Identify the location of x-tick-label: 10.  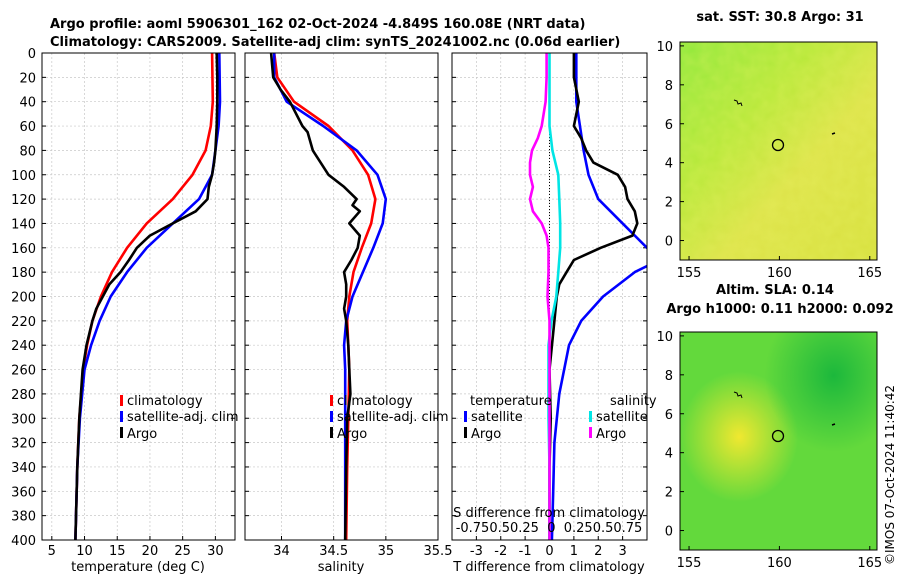
(84, 551).